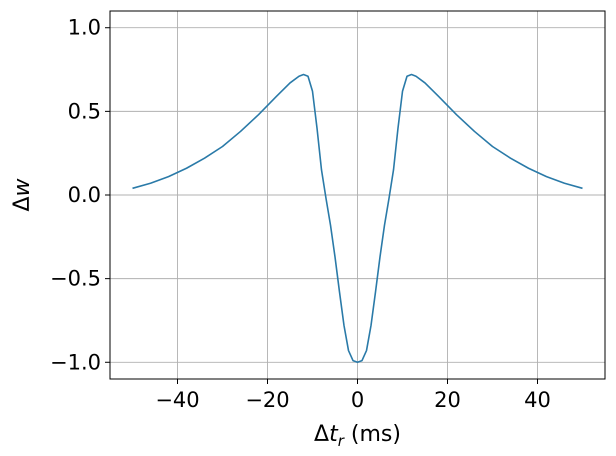 This screenshot has height=456, width=616. Describe the element at coordinates (22, 203) in the screenshot. I see `y-axis-label-delta: Δ` at that location.